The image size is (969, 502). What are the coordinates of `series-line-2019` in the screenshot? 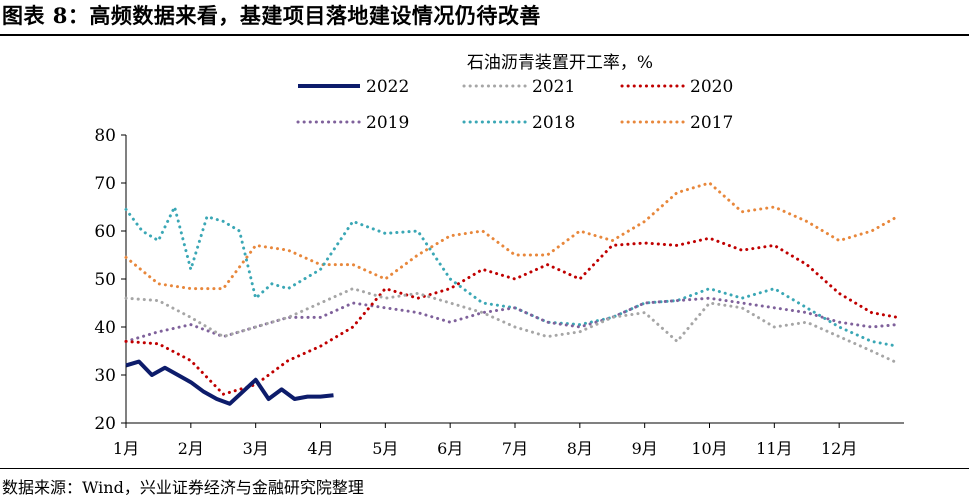 It's located at (511, 319).